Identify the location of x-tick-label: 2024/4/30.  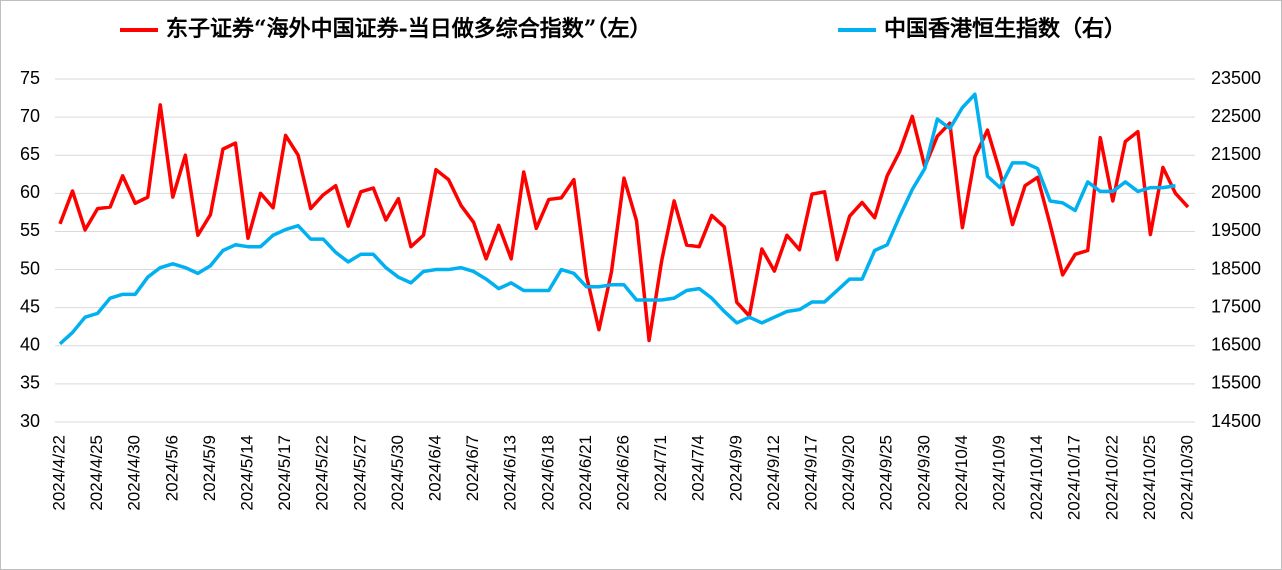
(134, 473).